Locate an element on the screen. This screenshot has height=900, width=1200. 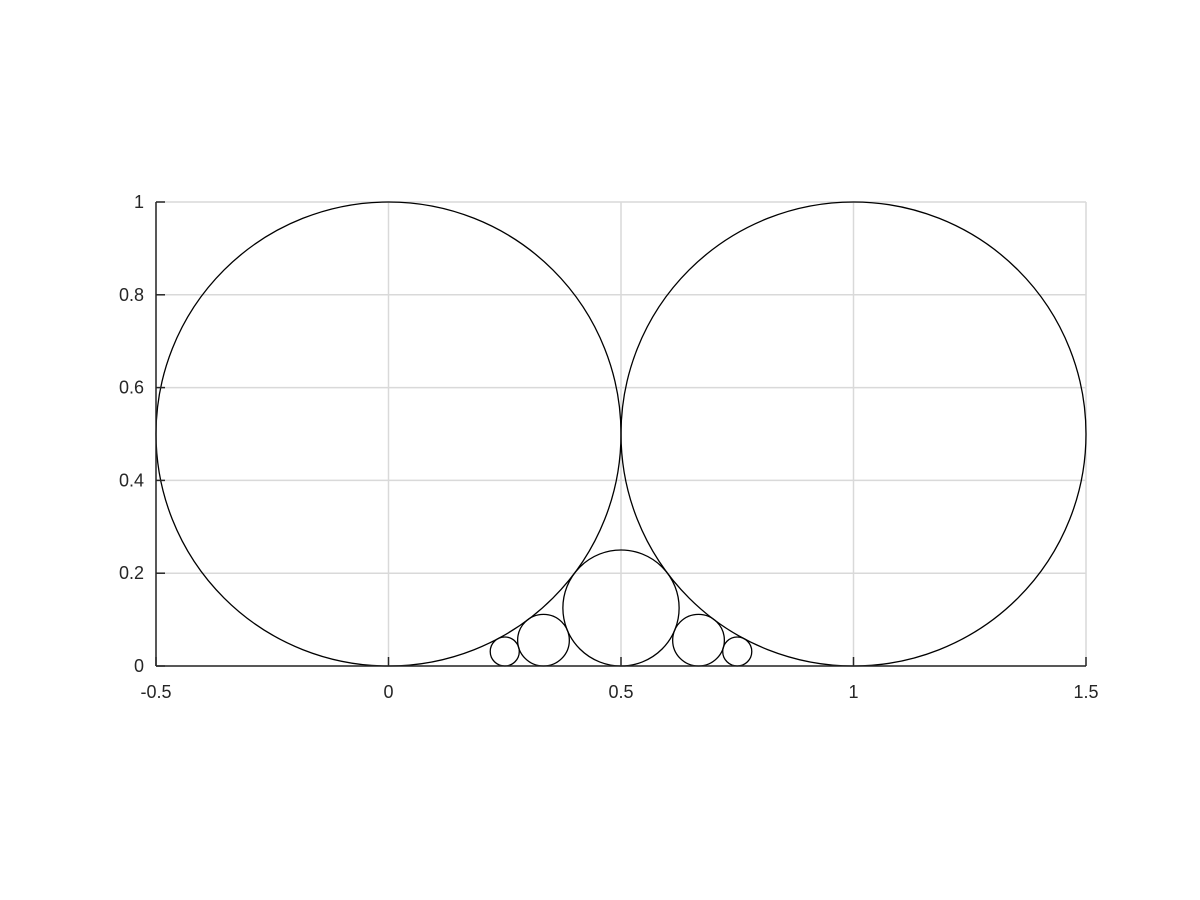
y-tick-label: 0.2 is located at coordinates (131, 573).